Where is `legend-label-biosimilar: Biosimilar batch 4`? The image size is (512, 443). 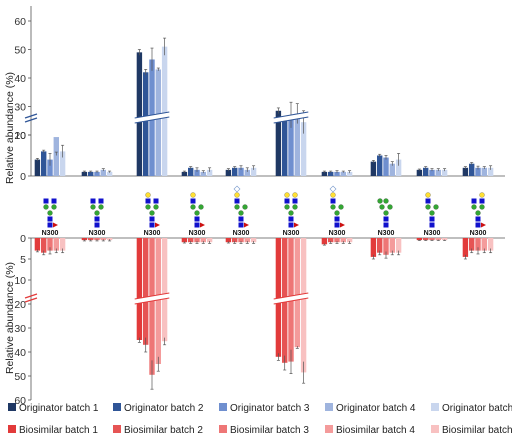
legend-label-biosimilar: Biosimilar batch 4 is located at coordinates (375, 430).